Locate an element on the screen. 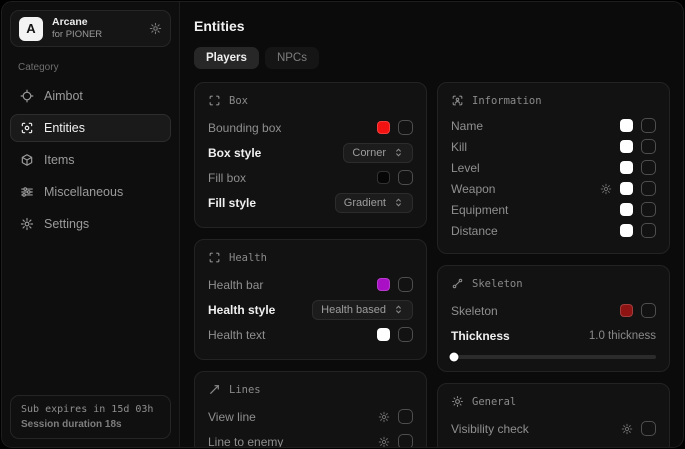  dropdown-value: Gradient is located at coordinates (364, 202).